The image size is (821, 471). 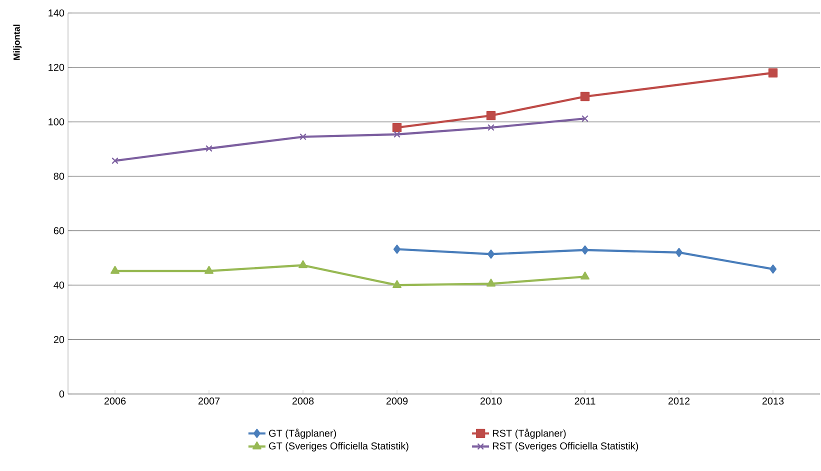 What do you see at coordinates (302, 433) in the screenshot?
I see `legend-label: GT (Tågplaner)` at bounding box center [302, 433].